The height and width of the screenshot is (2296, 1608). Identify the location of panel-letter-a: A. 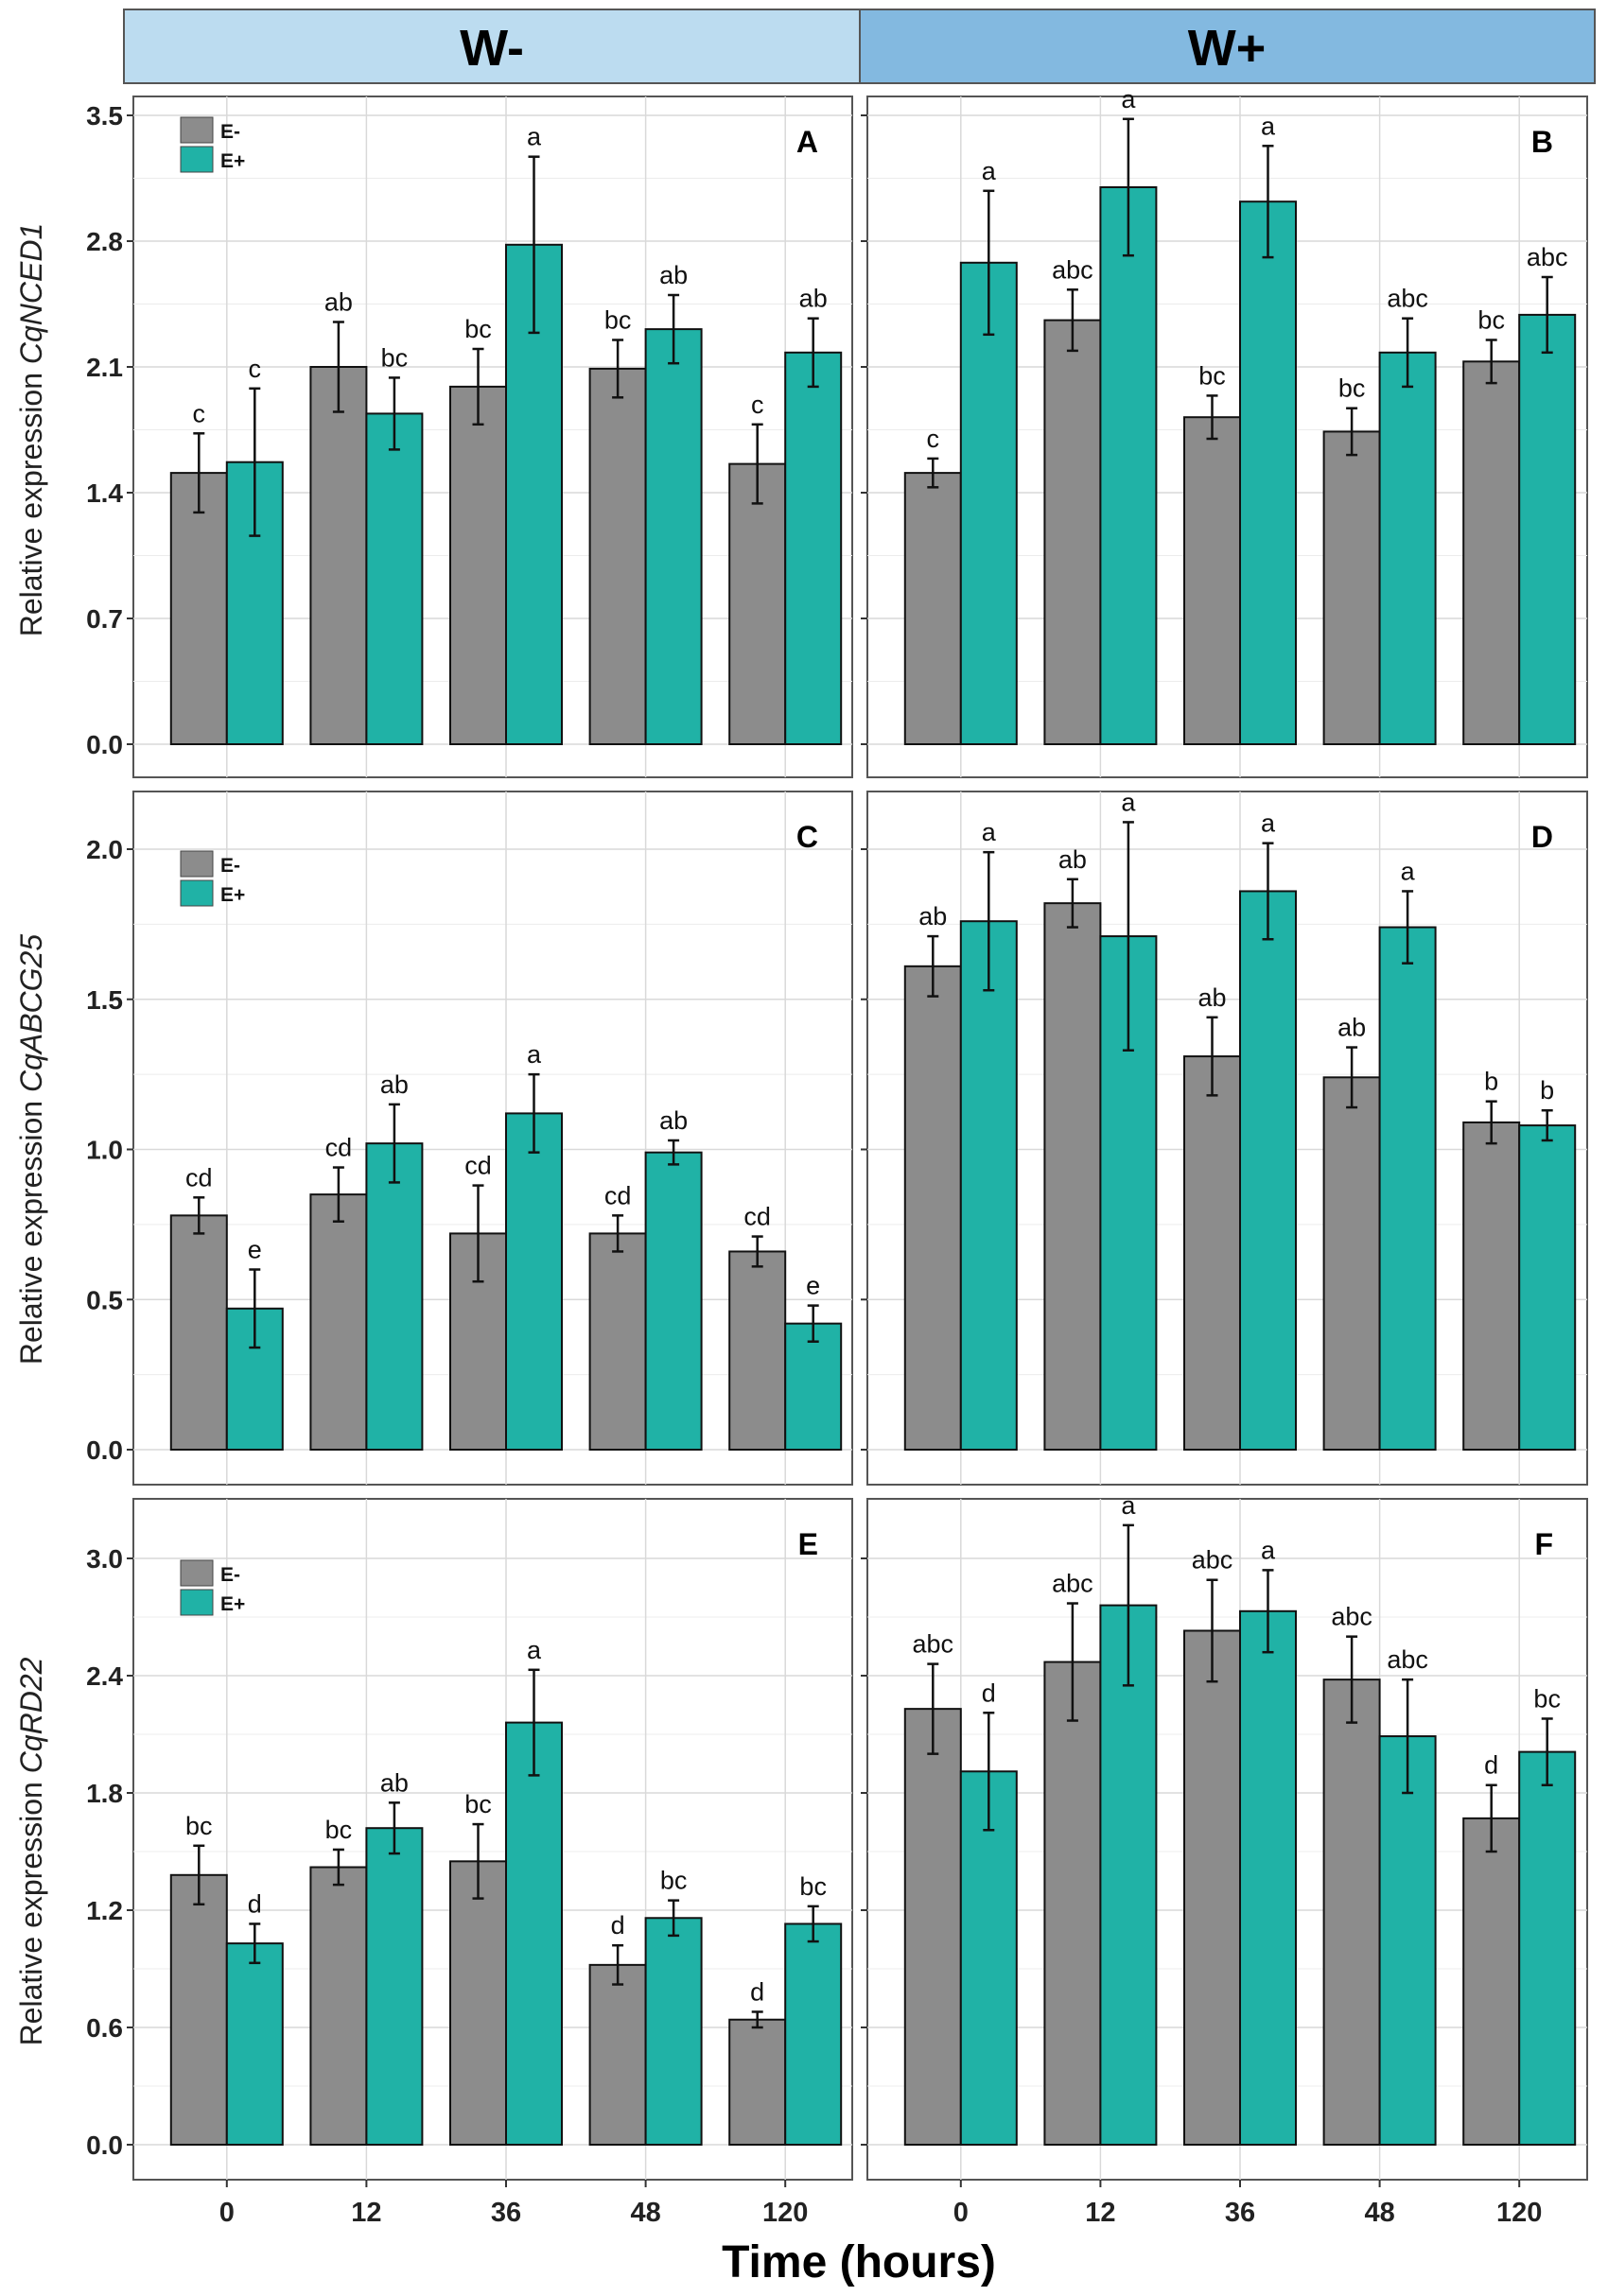
(807, 142).